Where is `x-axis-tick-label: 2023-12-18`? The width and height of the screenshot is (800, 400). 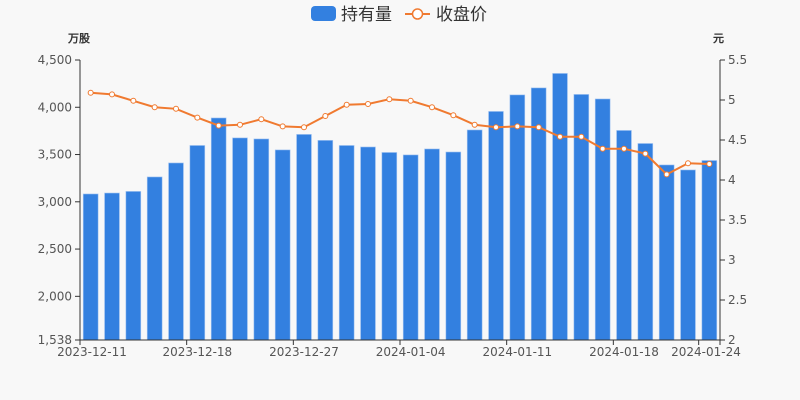 x-axis-tick-label: 2023-12-18 is located at coordinates (197, 352).